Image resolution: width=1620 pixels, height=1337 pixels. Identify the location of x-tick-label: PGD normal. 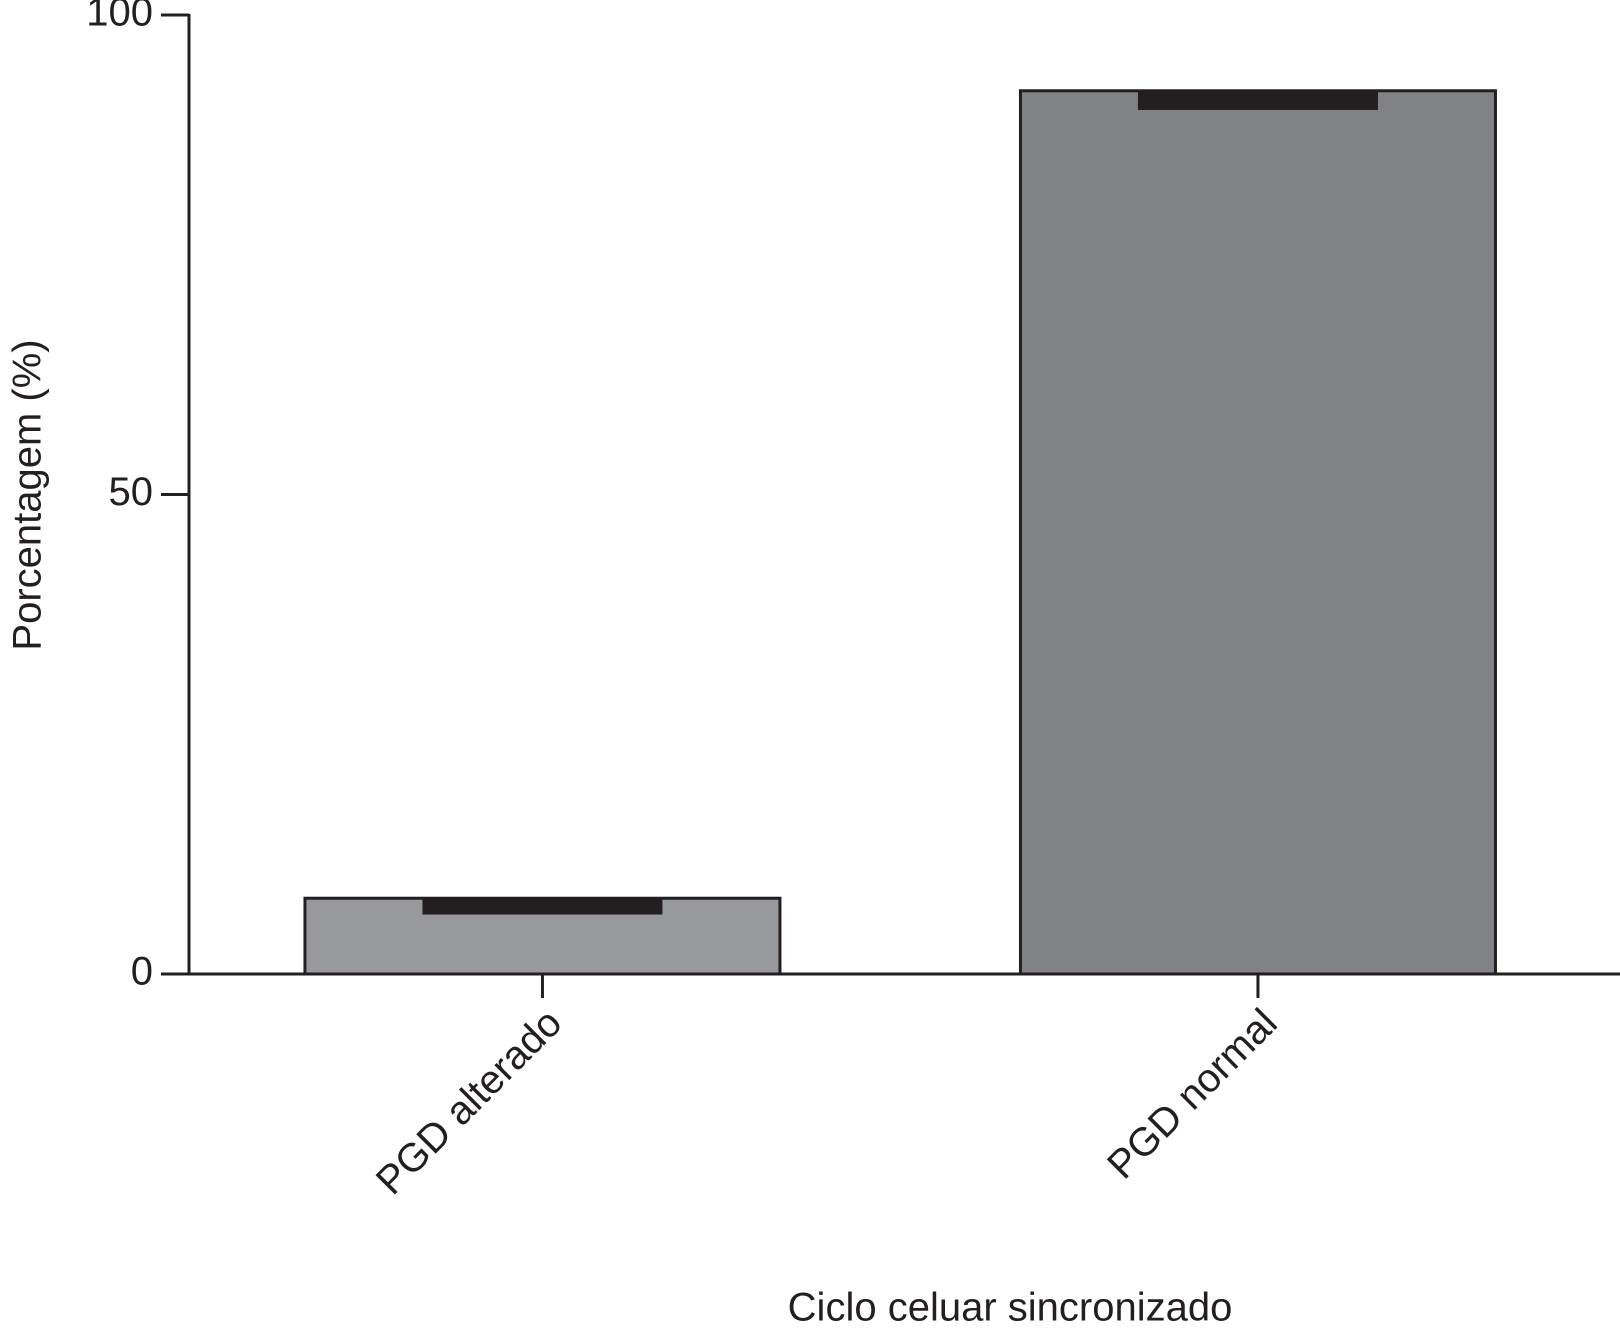
(1192, 1094).